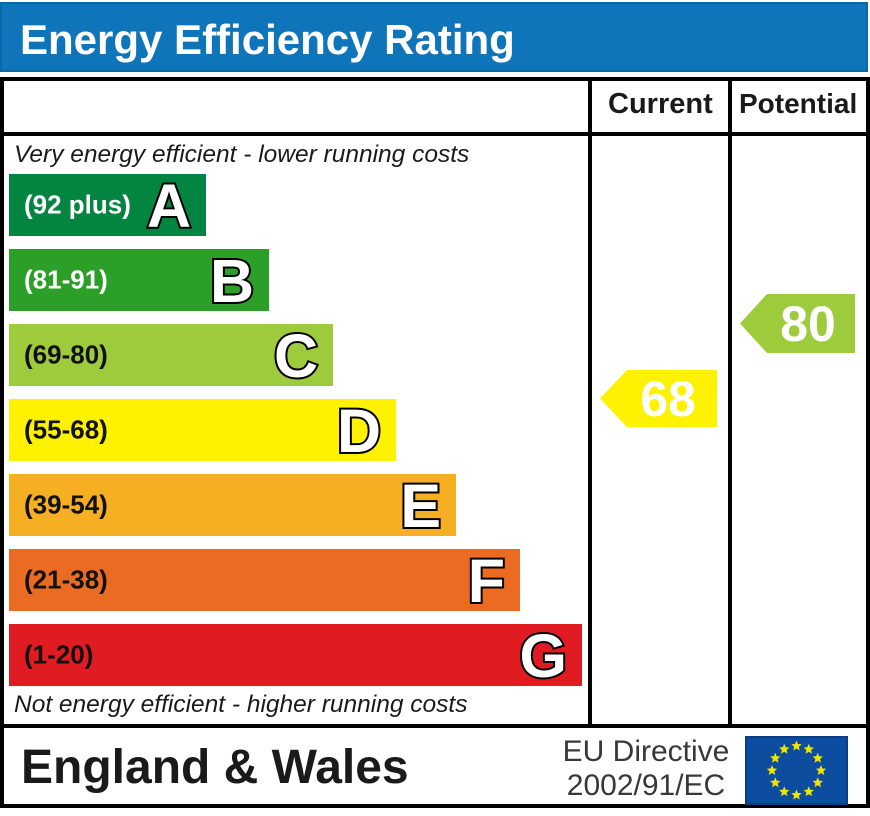  What do you see at coordinates (232, 280) in the screenshot?
I see `svg-text: B` at bounding box center [232, 280].